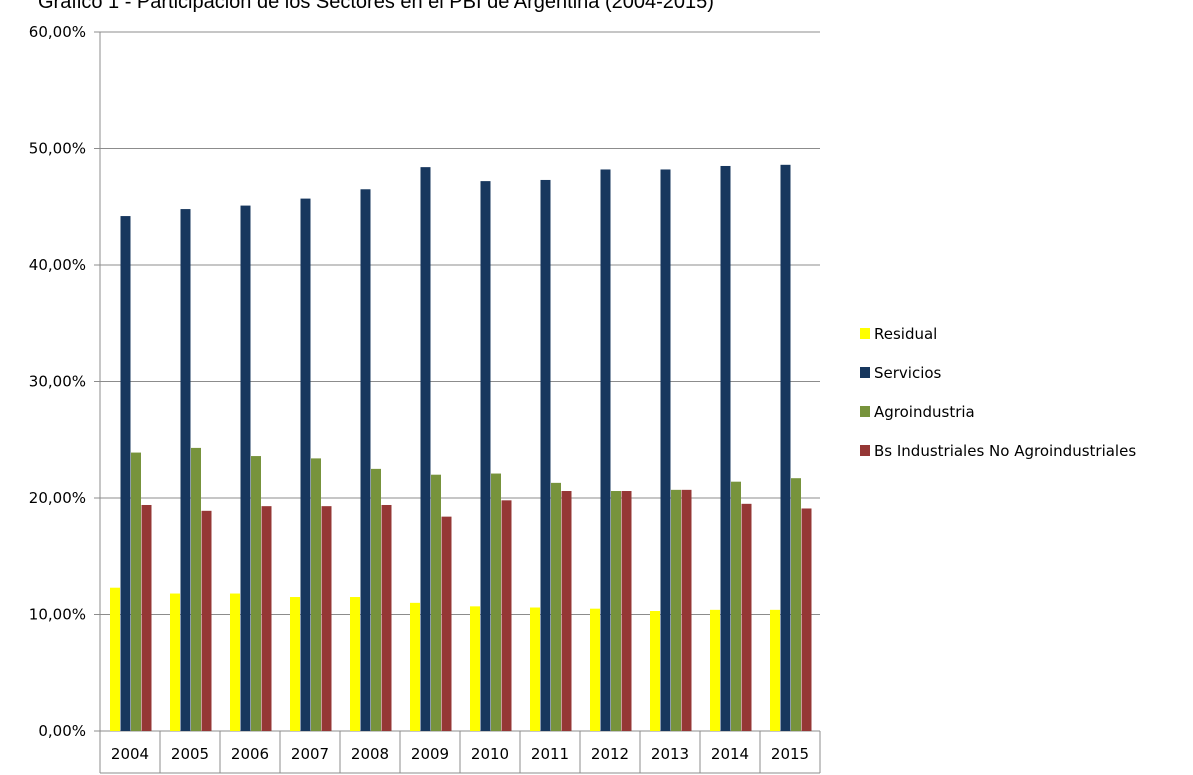 This screenshot has height=775, width=1193. I want to click on legend-label: Servicios, so click(908, 373).